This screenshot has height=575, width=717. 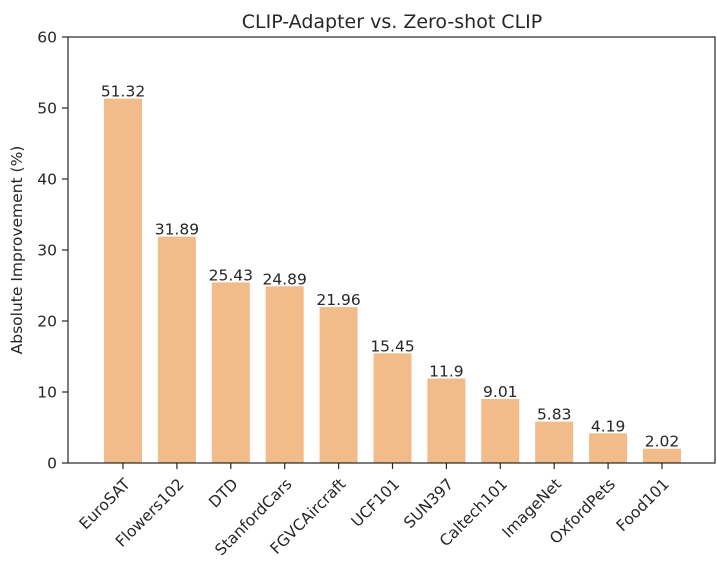 What do you see at coordinates (392, 346) in the screenshot?
I see `data-label: 15.45` at bounding box center [392, 346].